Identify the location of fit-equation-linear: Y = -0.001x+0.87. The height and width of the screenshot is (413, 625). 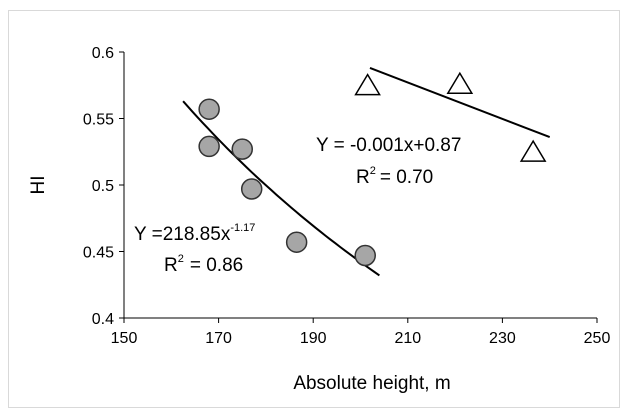
(388, 145).